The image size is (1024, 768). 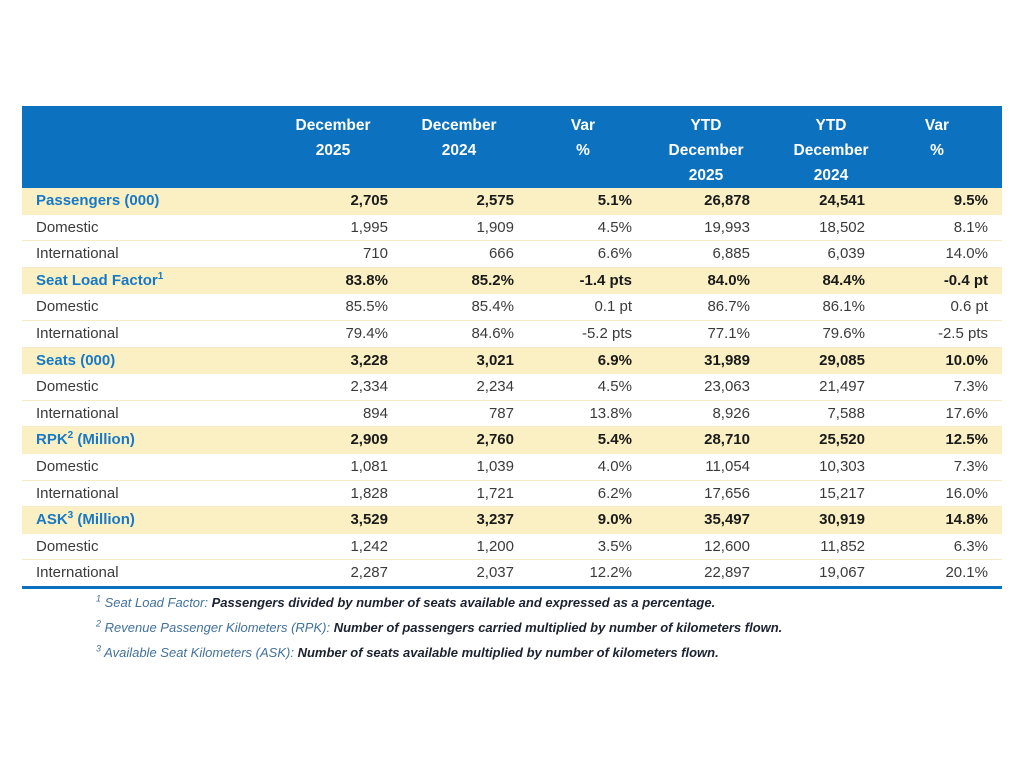 I want to click on col-header-december-2025: December 2025, so click(x=333, y=147).